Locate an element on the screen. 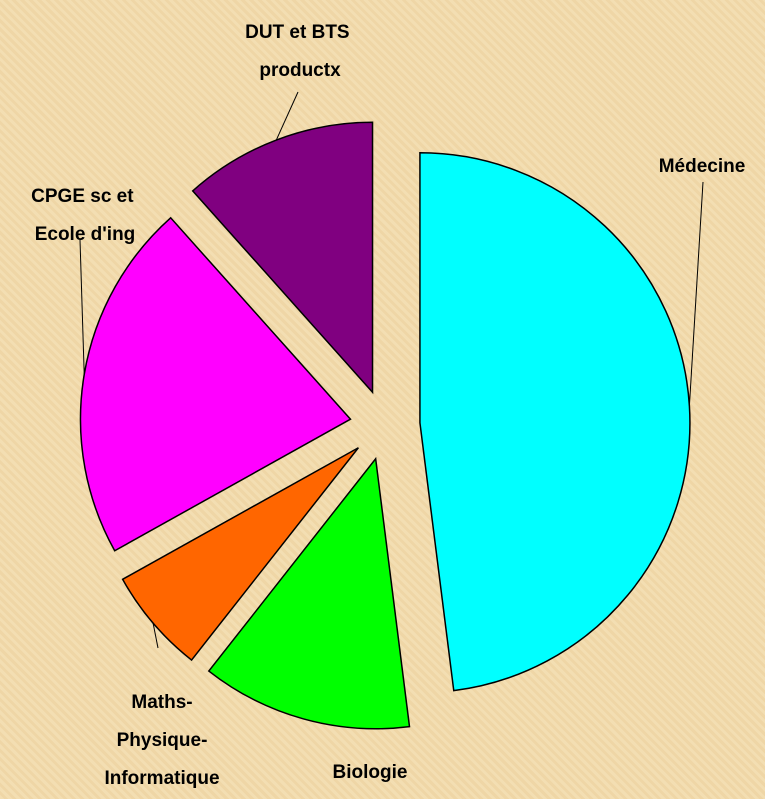 The image size is (765, 799). slice-label: Biologie is located at coordinates (370, 772).